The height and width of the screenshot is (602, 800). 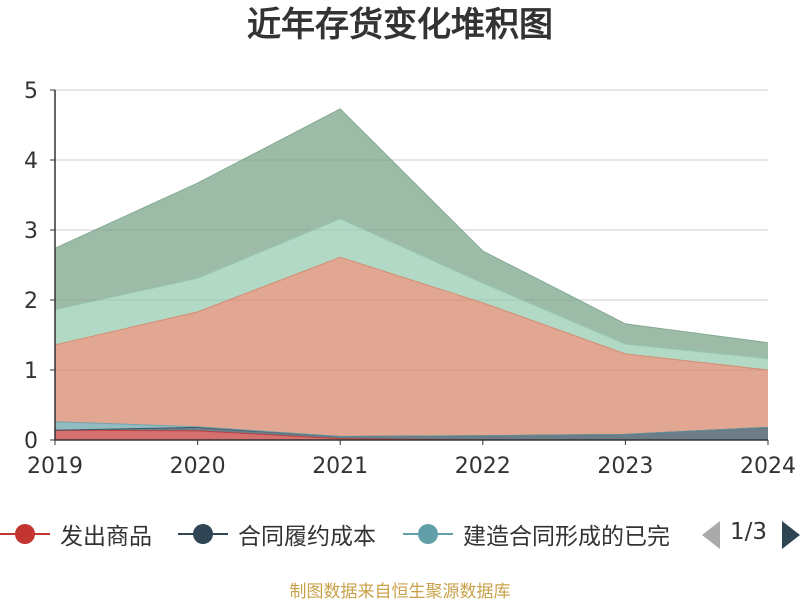 What do you see at coordinates (55, 466) in the screenshot?
I see `x-tick-label: 2019` at bounding box center [55, 466].